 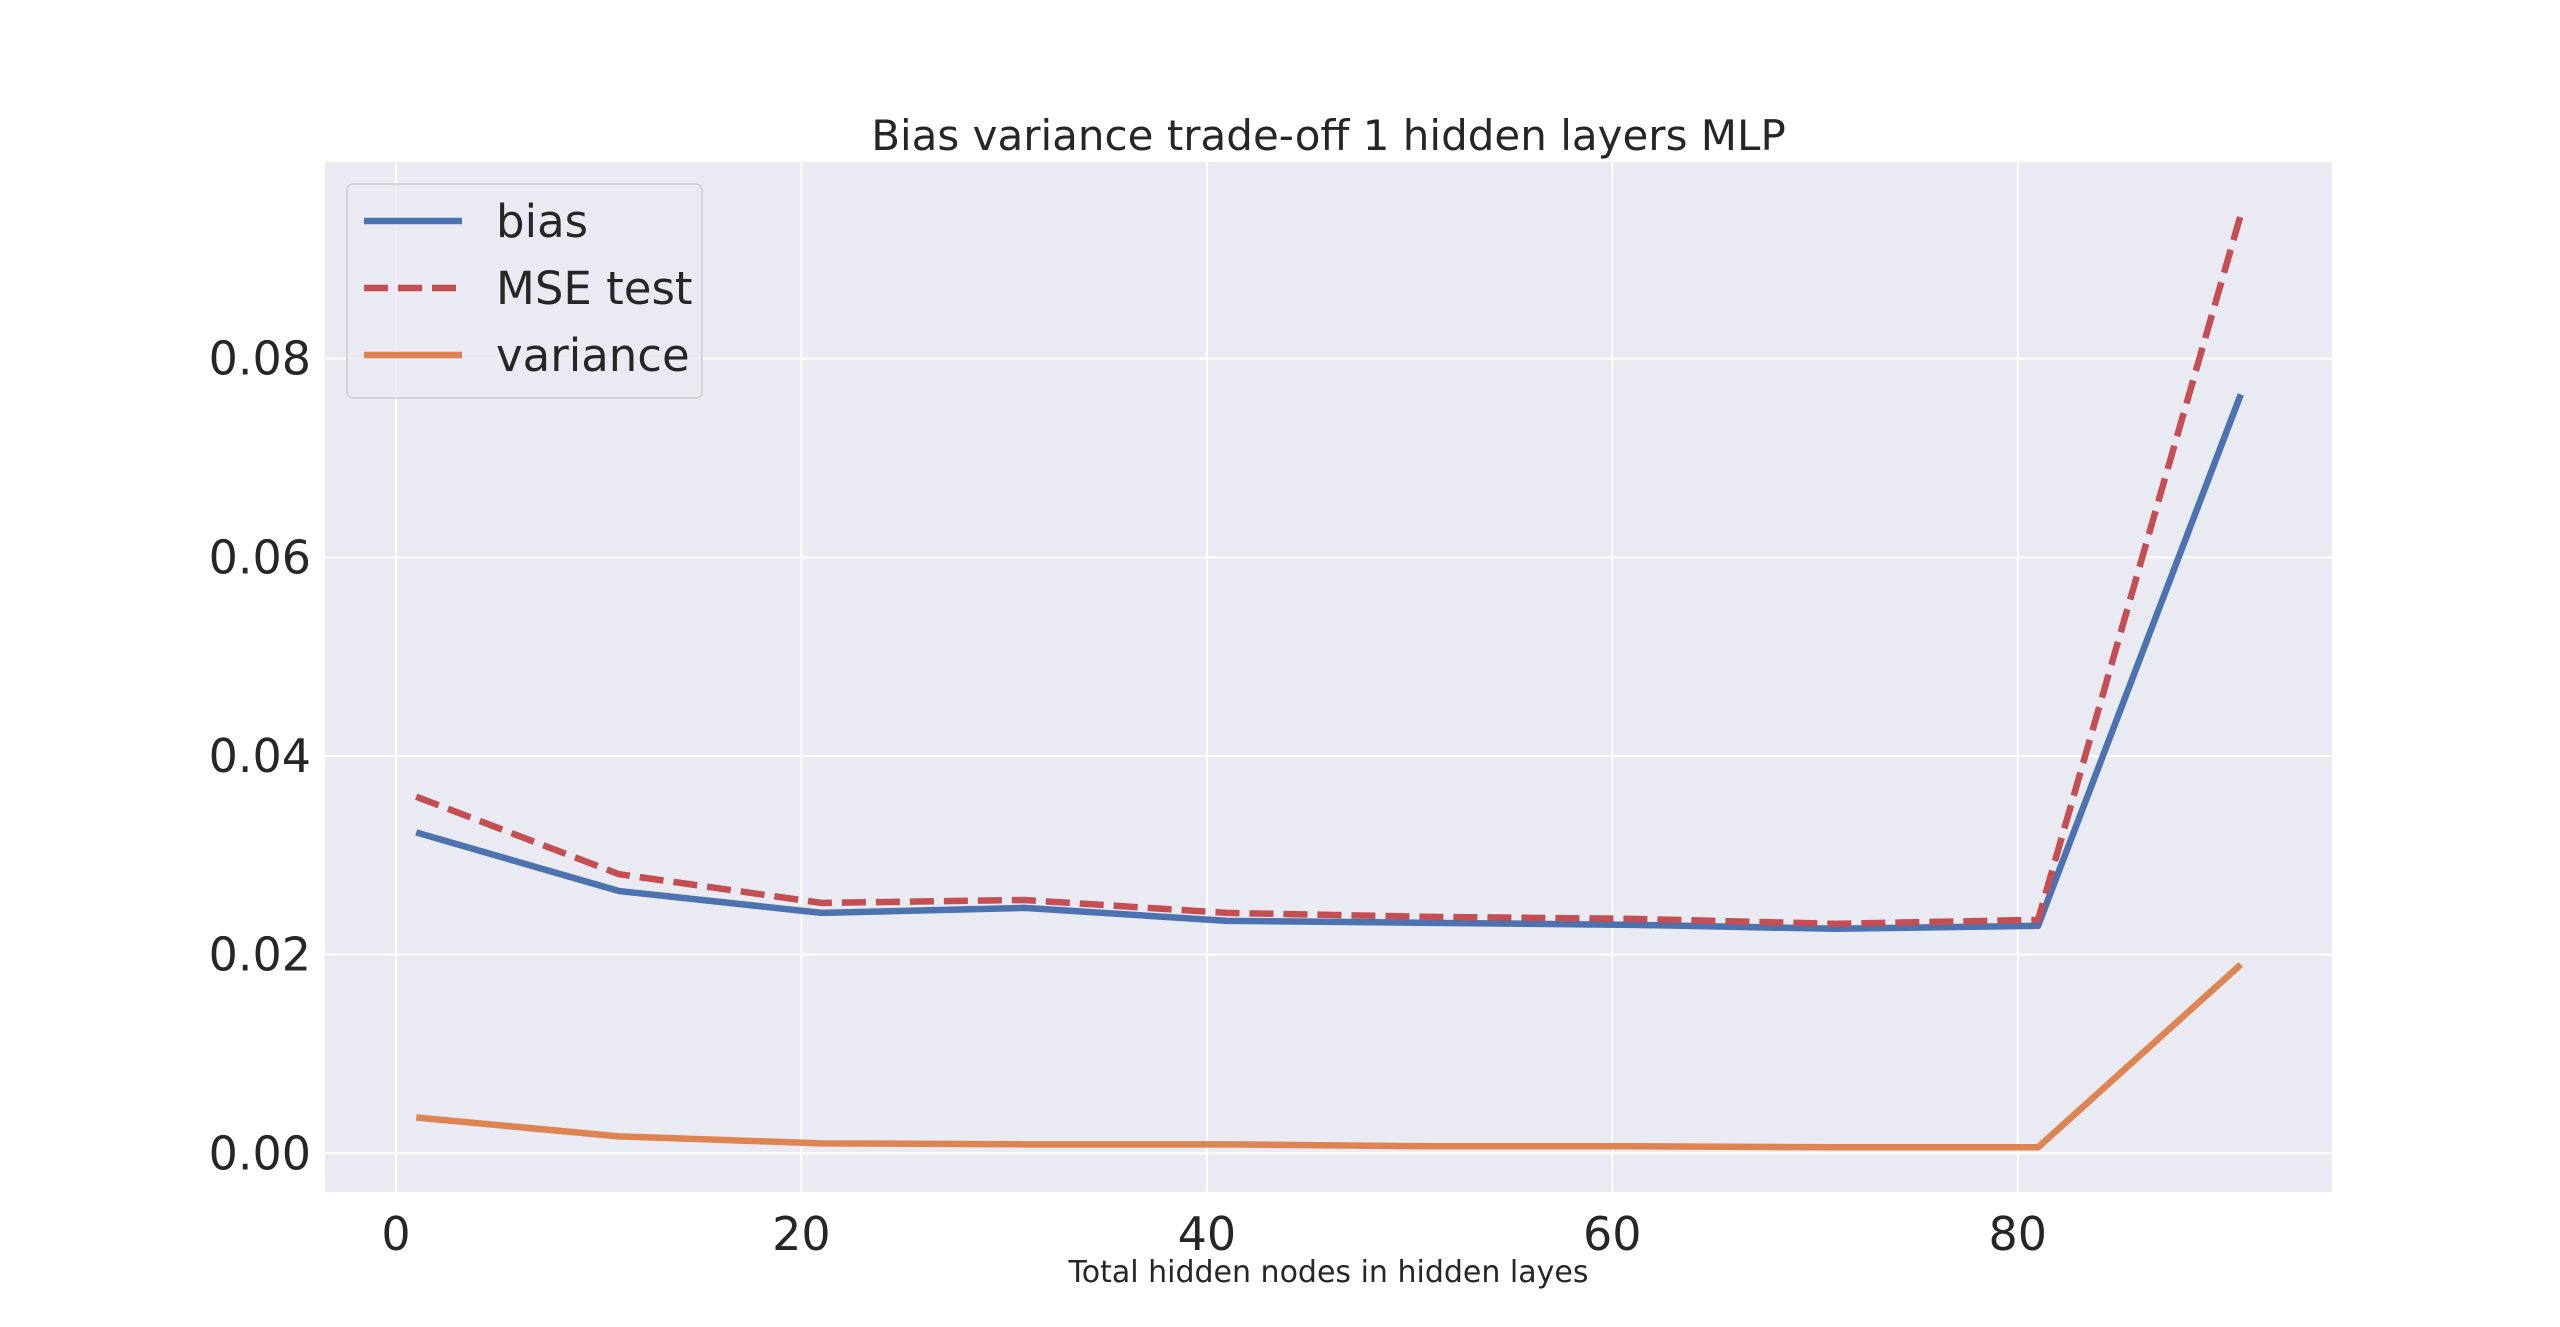 I want to click on x-tick-label: 0, so click(x=395, y=1234).